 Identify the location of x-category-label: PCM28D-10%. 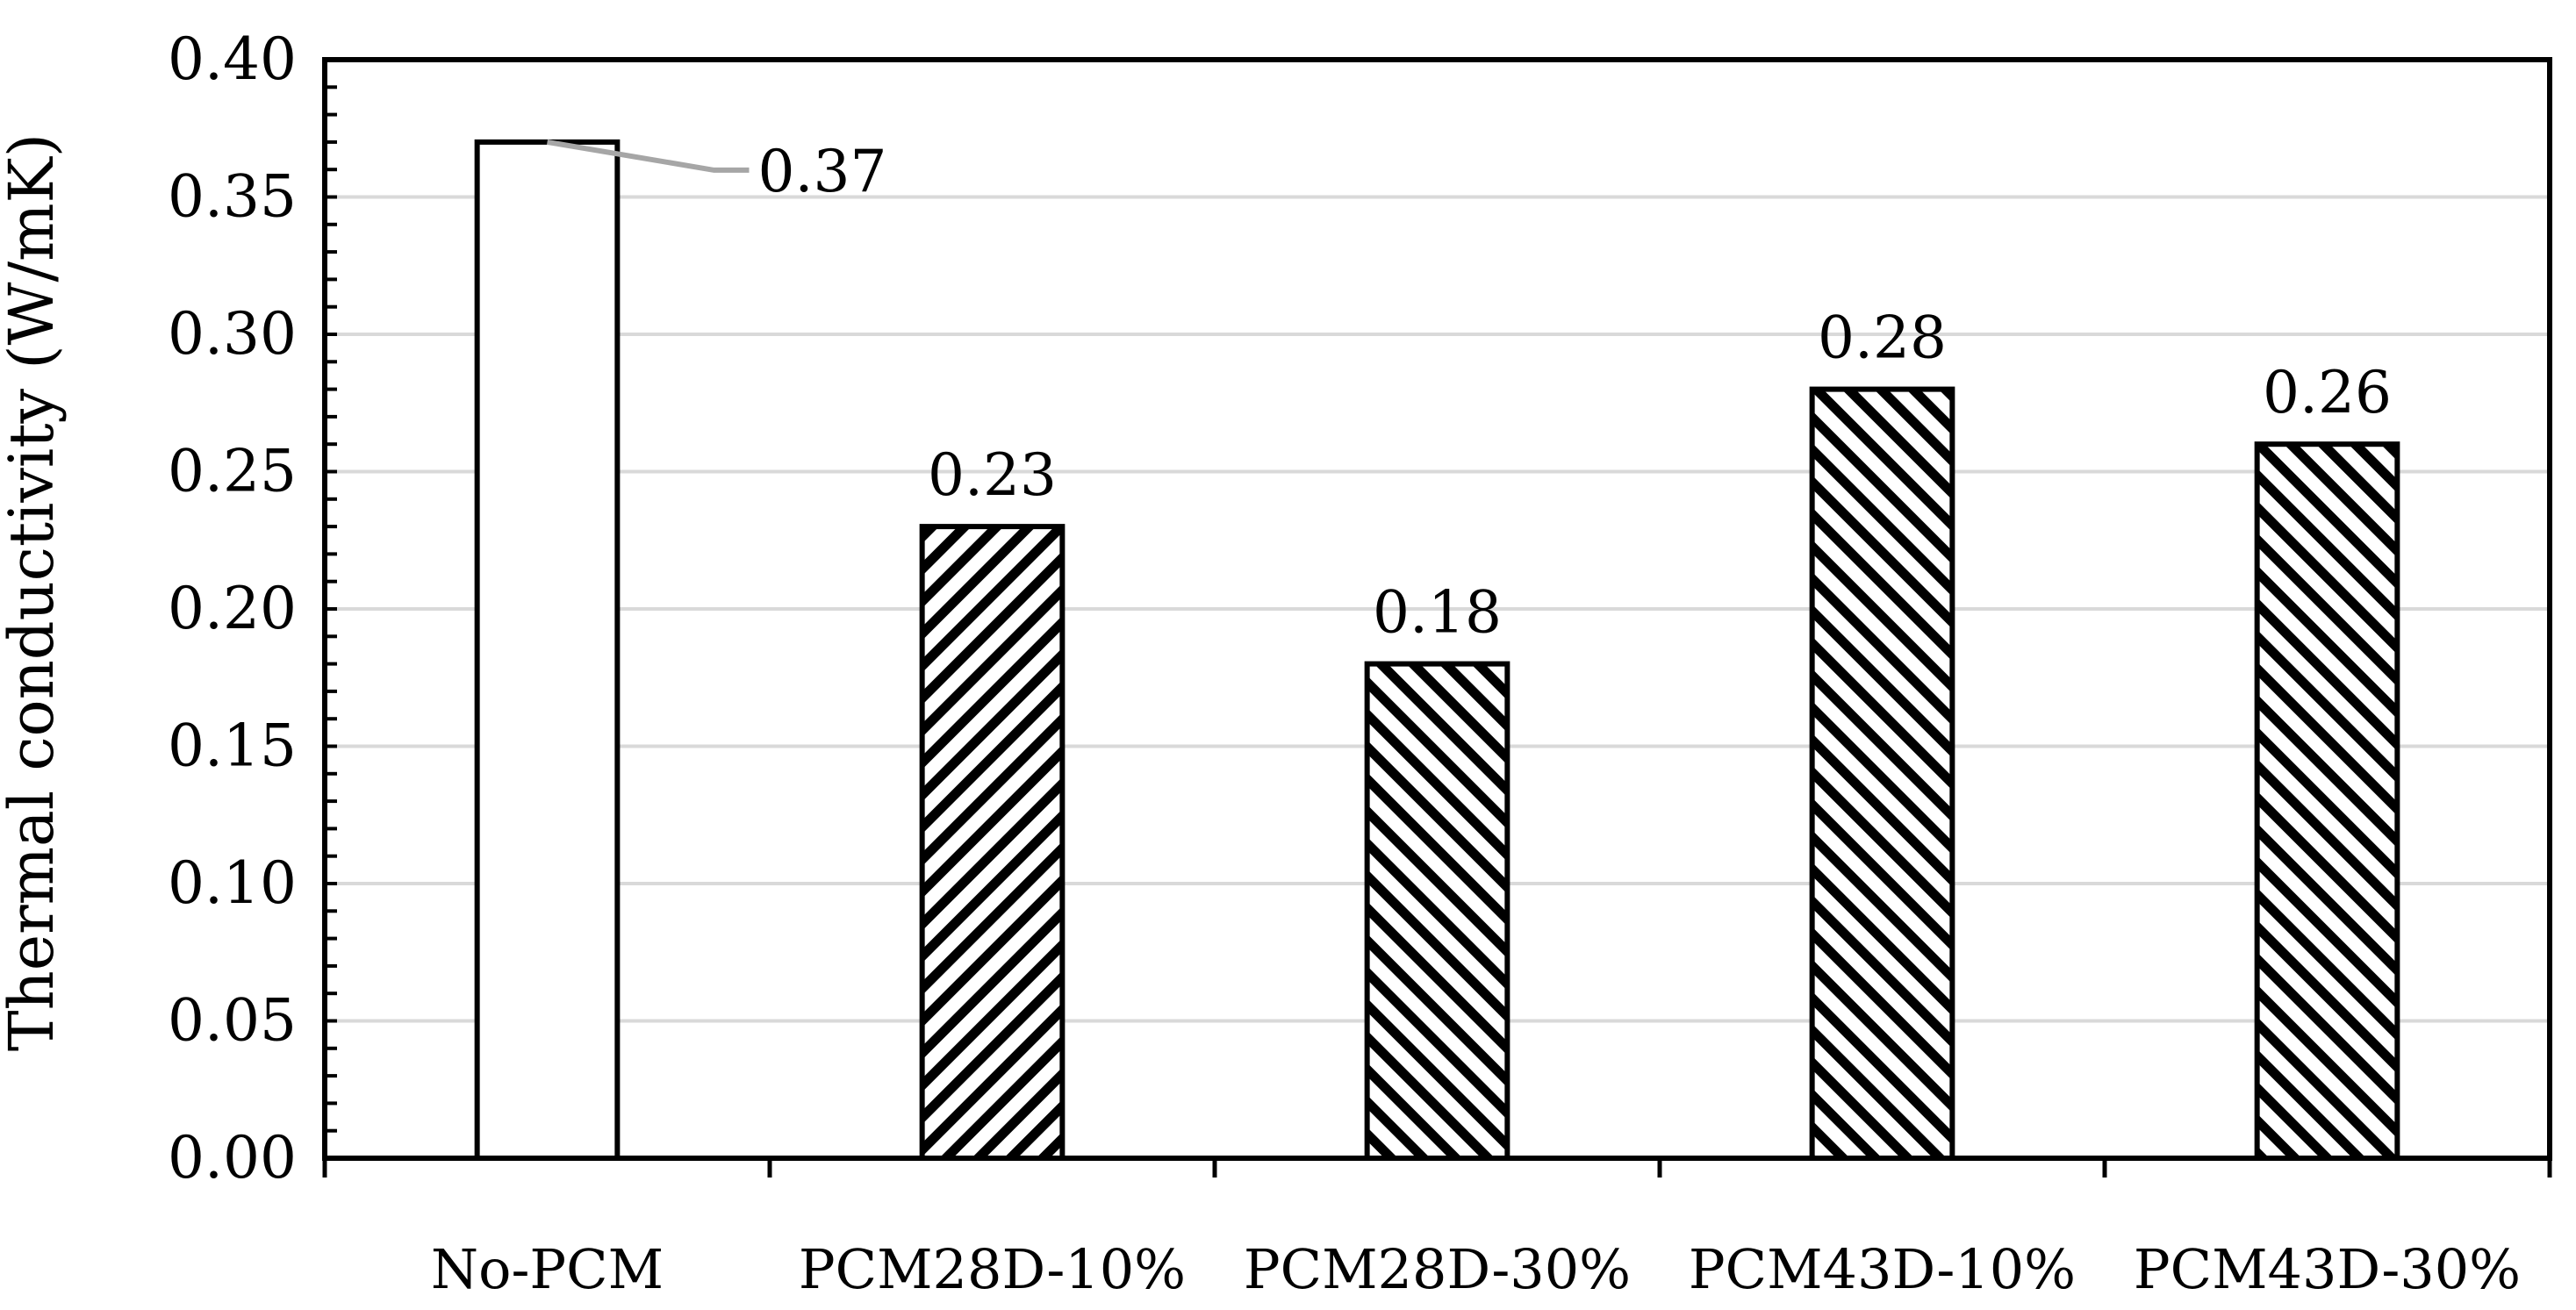
(992, 1269).